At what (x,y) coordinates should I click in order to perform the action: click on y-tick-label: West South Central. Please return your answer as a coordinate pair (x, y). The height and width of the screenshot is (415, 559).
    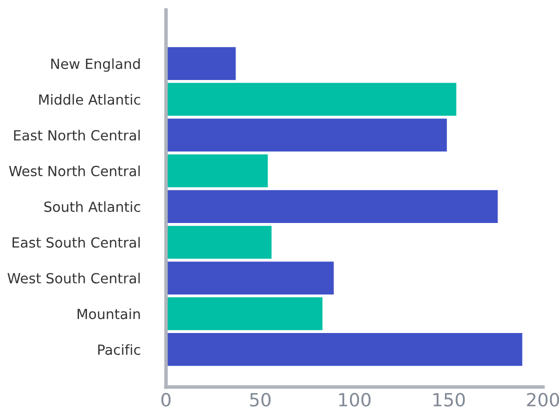
    Looking at the image, I should click on (74, 278).